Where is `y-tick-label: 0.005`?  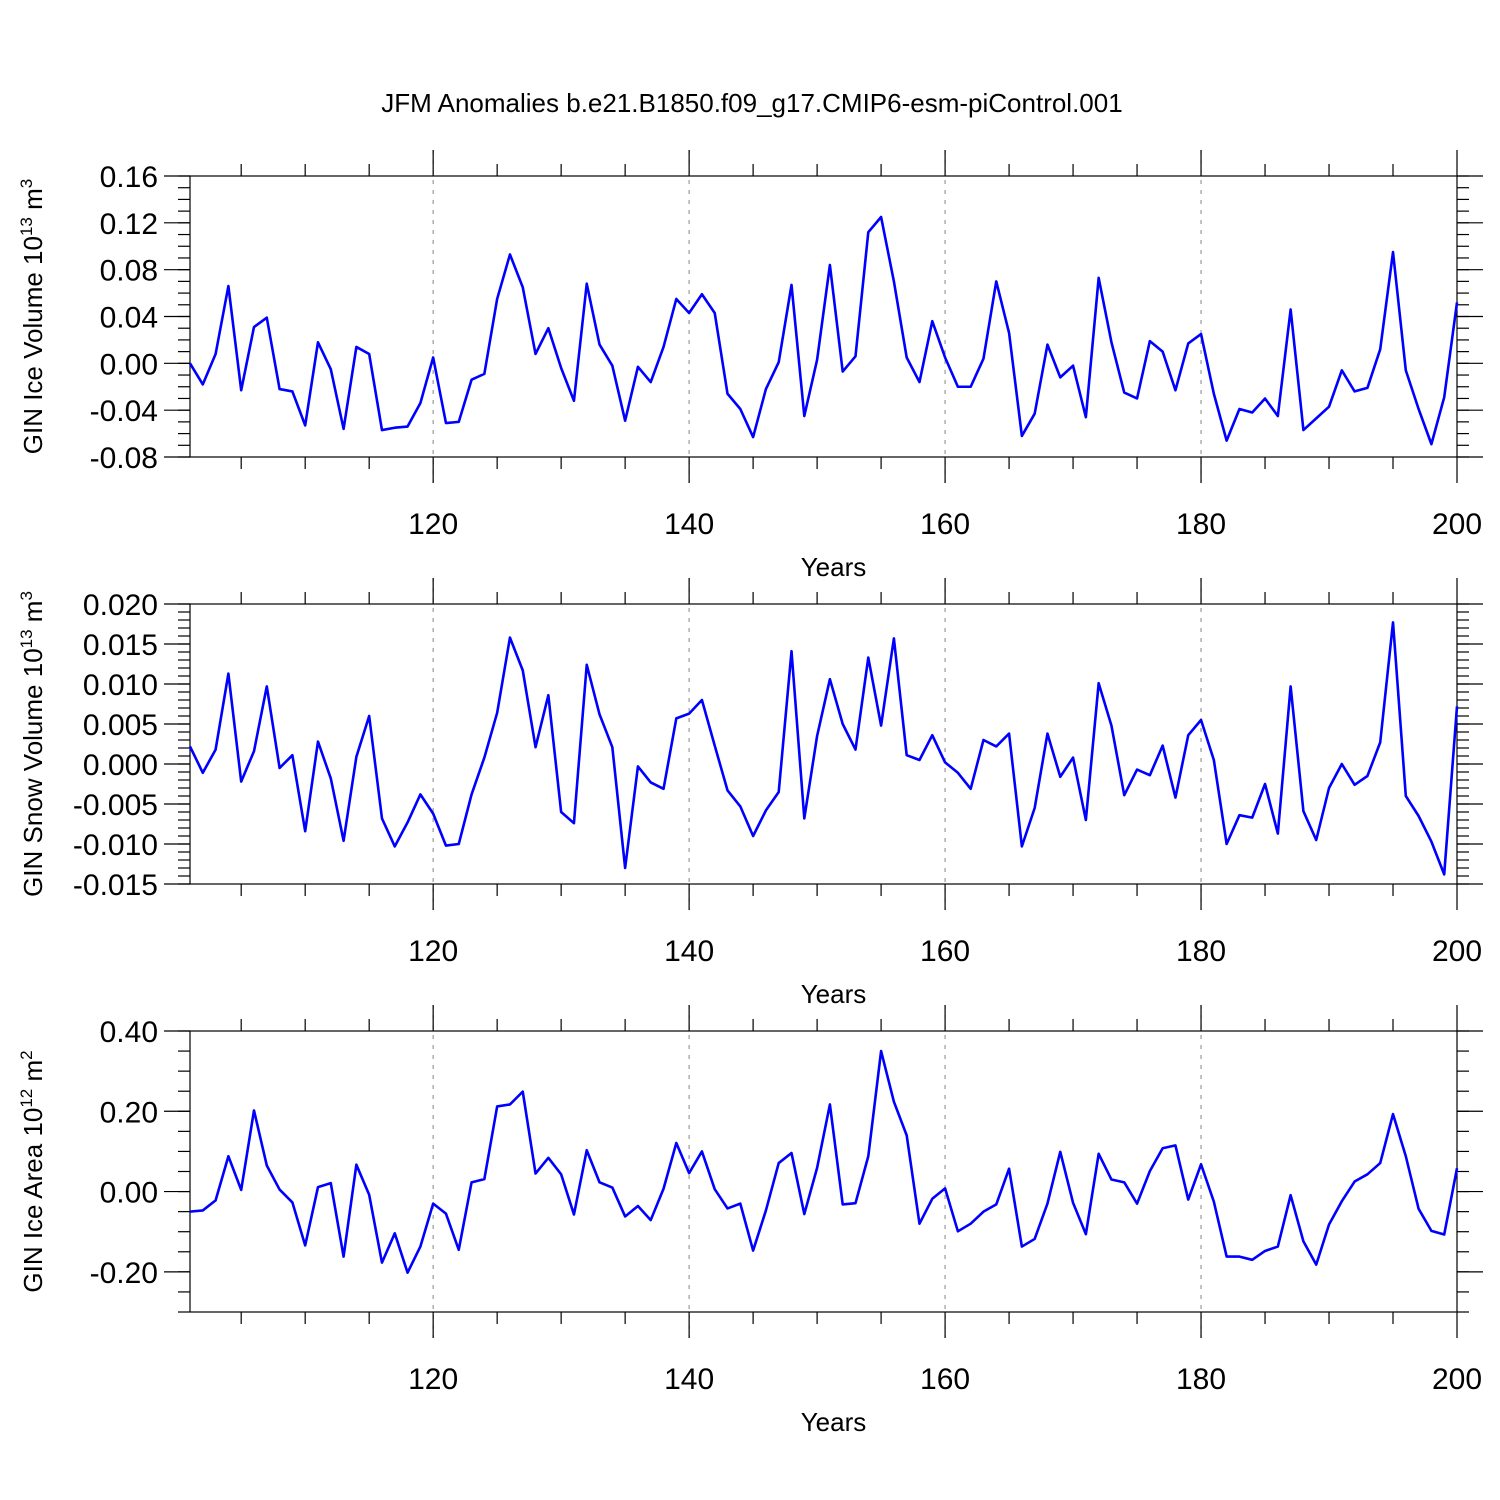
y-tick-label: 0.005 is located at coordinates (120, 725).